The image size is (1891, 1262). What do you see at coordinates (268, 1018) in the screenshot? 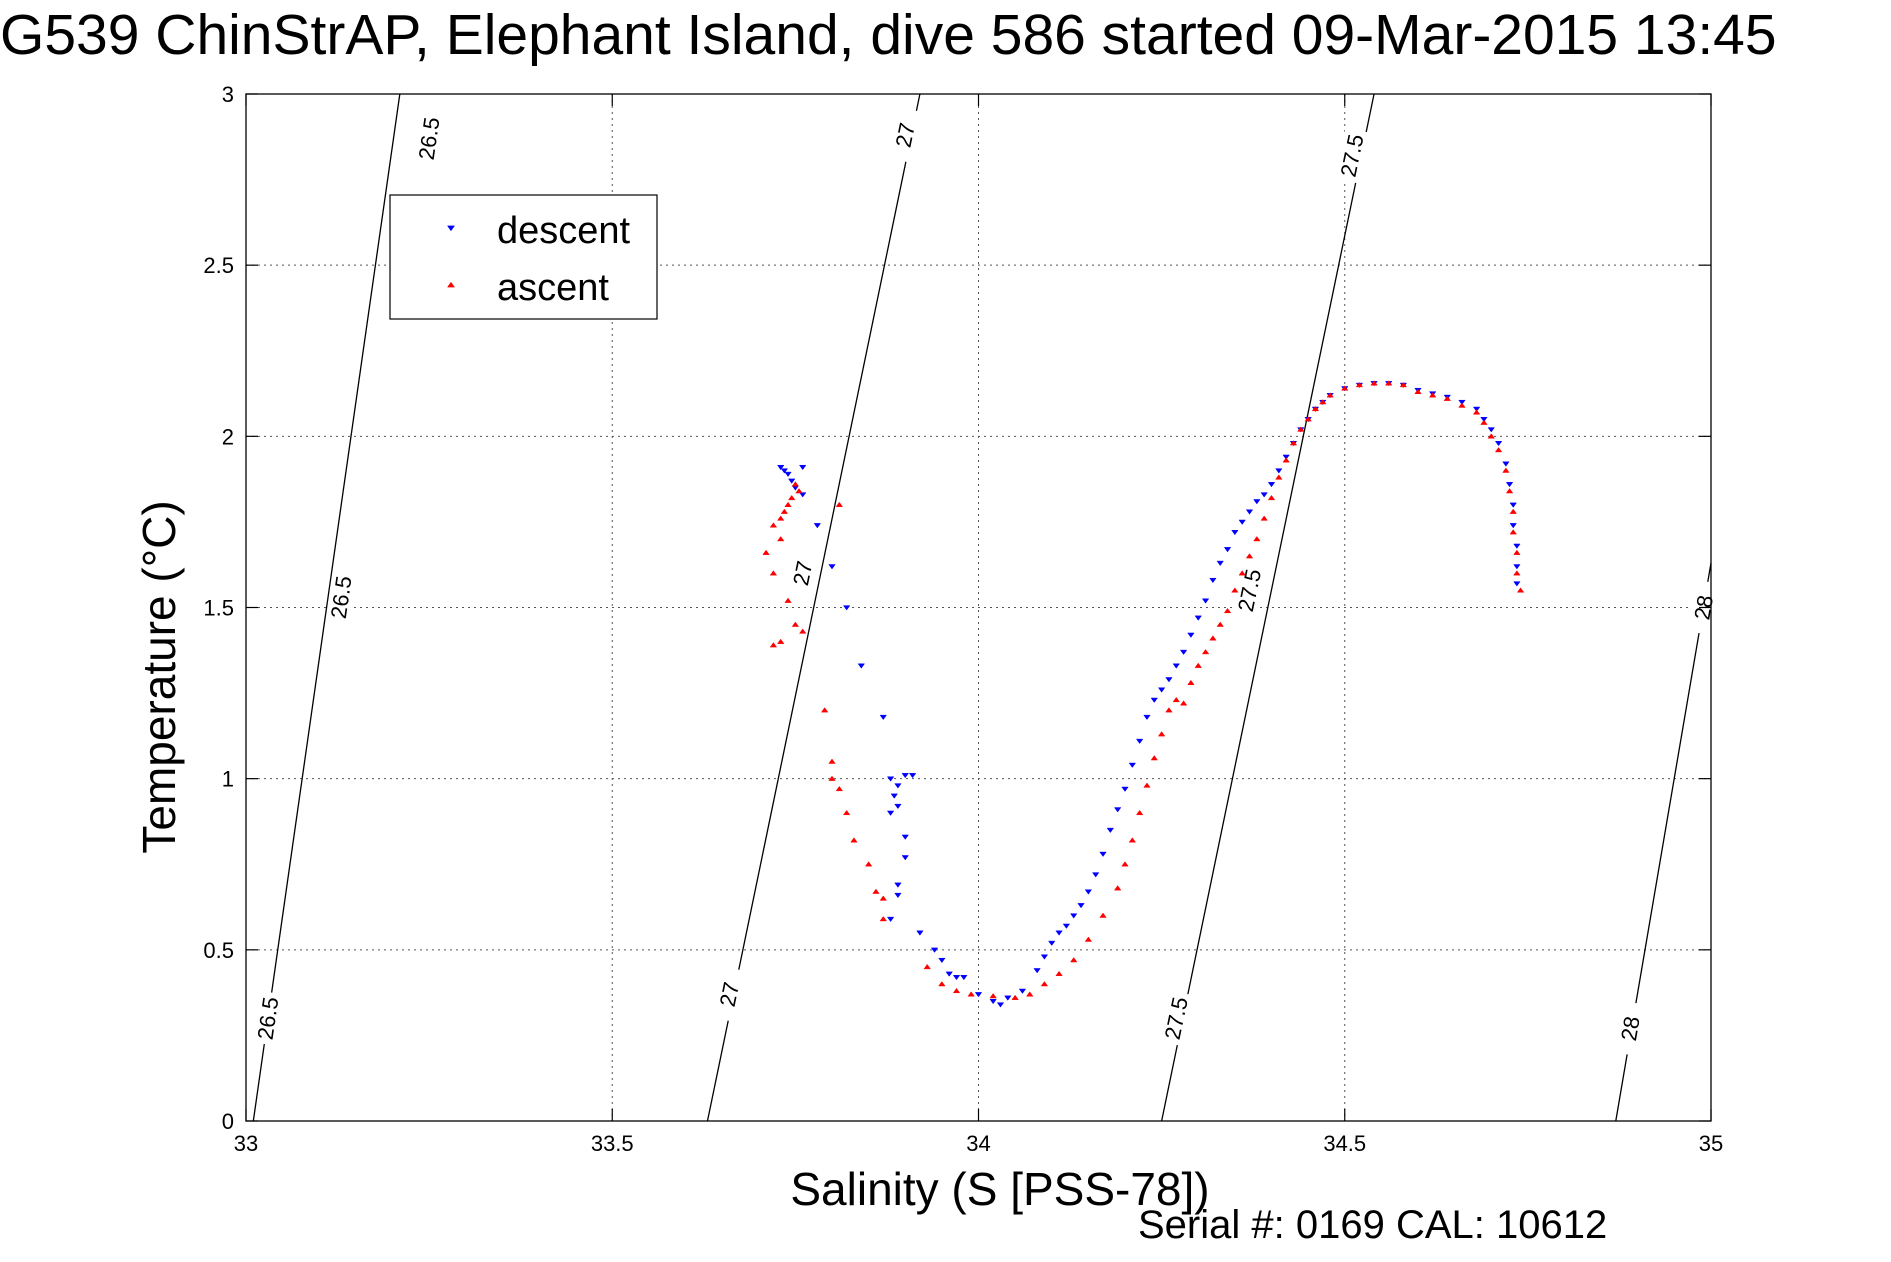
I see `contour-label: 26.5` at bounding box center [268, 1018].